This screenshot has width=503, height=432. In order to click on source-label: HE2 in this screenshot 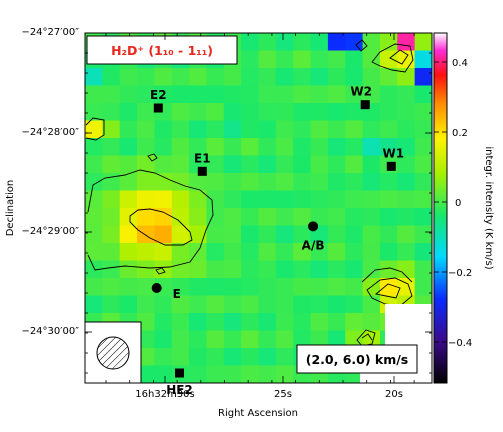, I will do `click(179, 390)`.